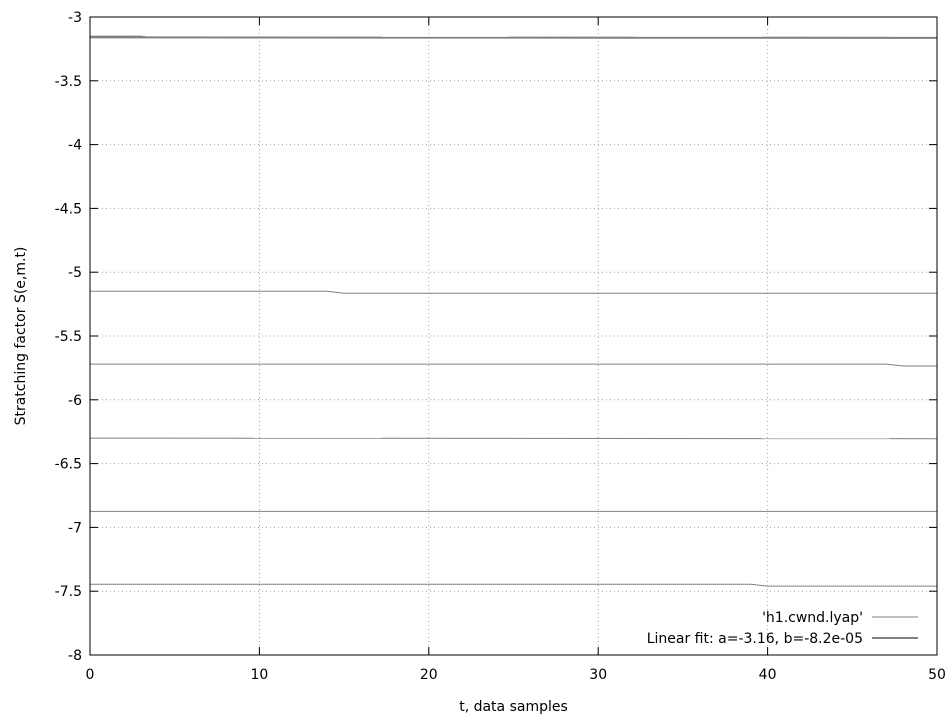  Describe the element at coordinates (812, 618) in the screenshot. I see `legend-label-raw: 'h1.cwnd.lyap'` at that location.